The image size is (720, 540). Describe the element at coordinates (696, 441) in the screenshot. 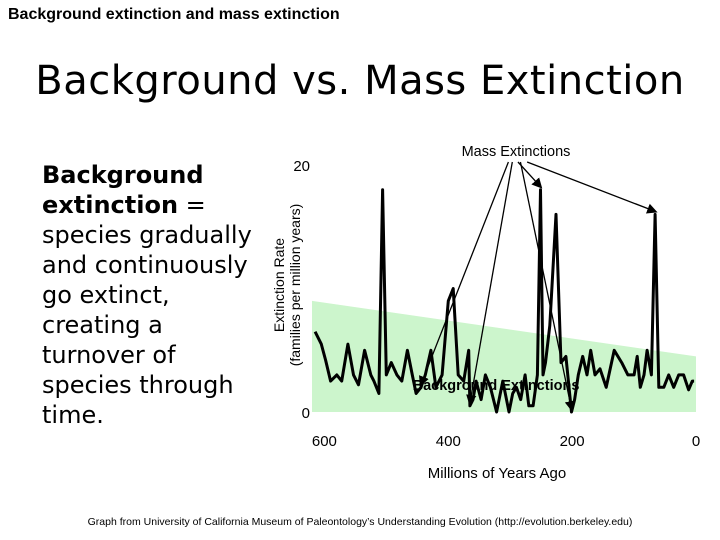

I see `x-tick-label: 0` at that location.